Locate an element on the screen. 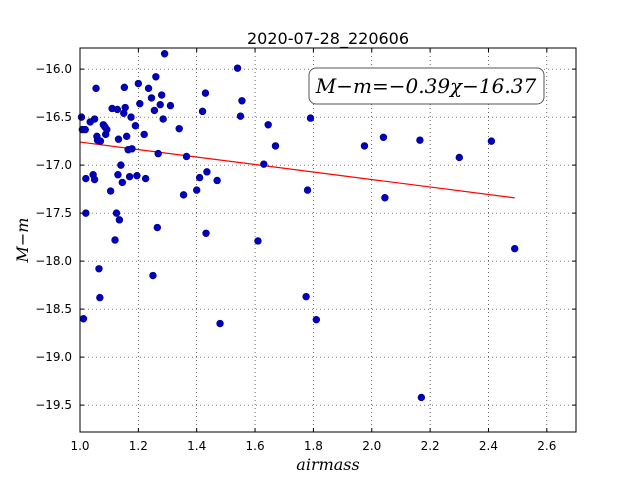  x-axis-label: airmass is located at coordinates (327, 464).